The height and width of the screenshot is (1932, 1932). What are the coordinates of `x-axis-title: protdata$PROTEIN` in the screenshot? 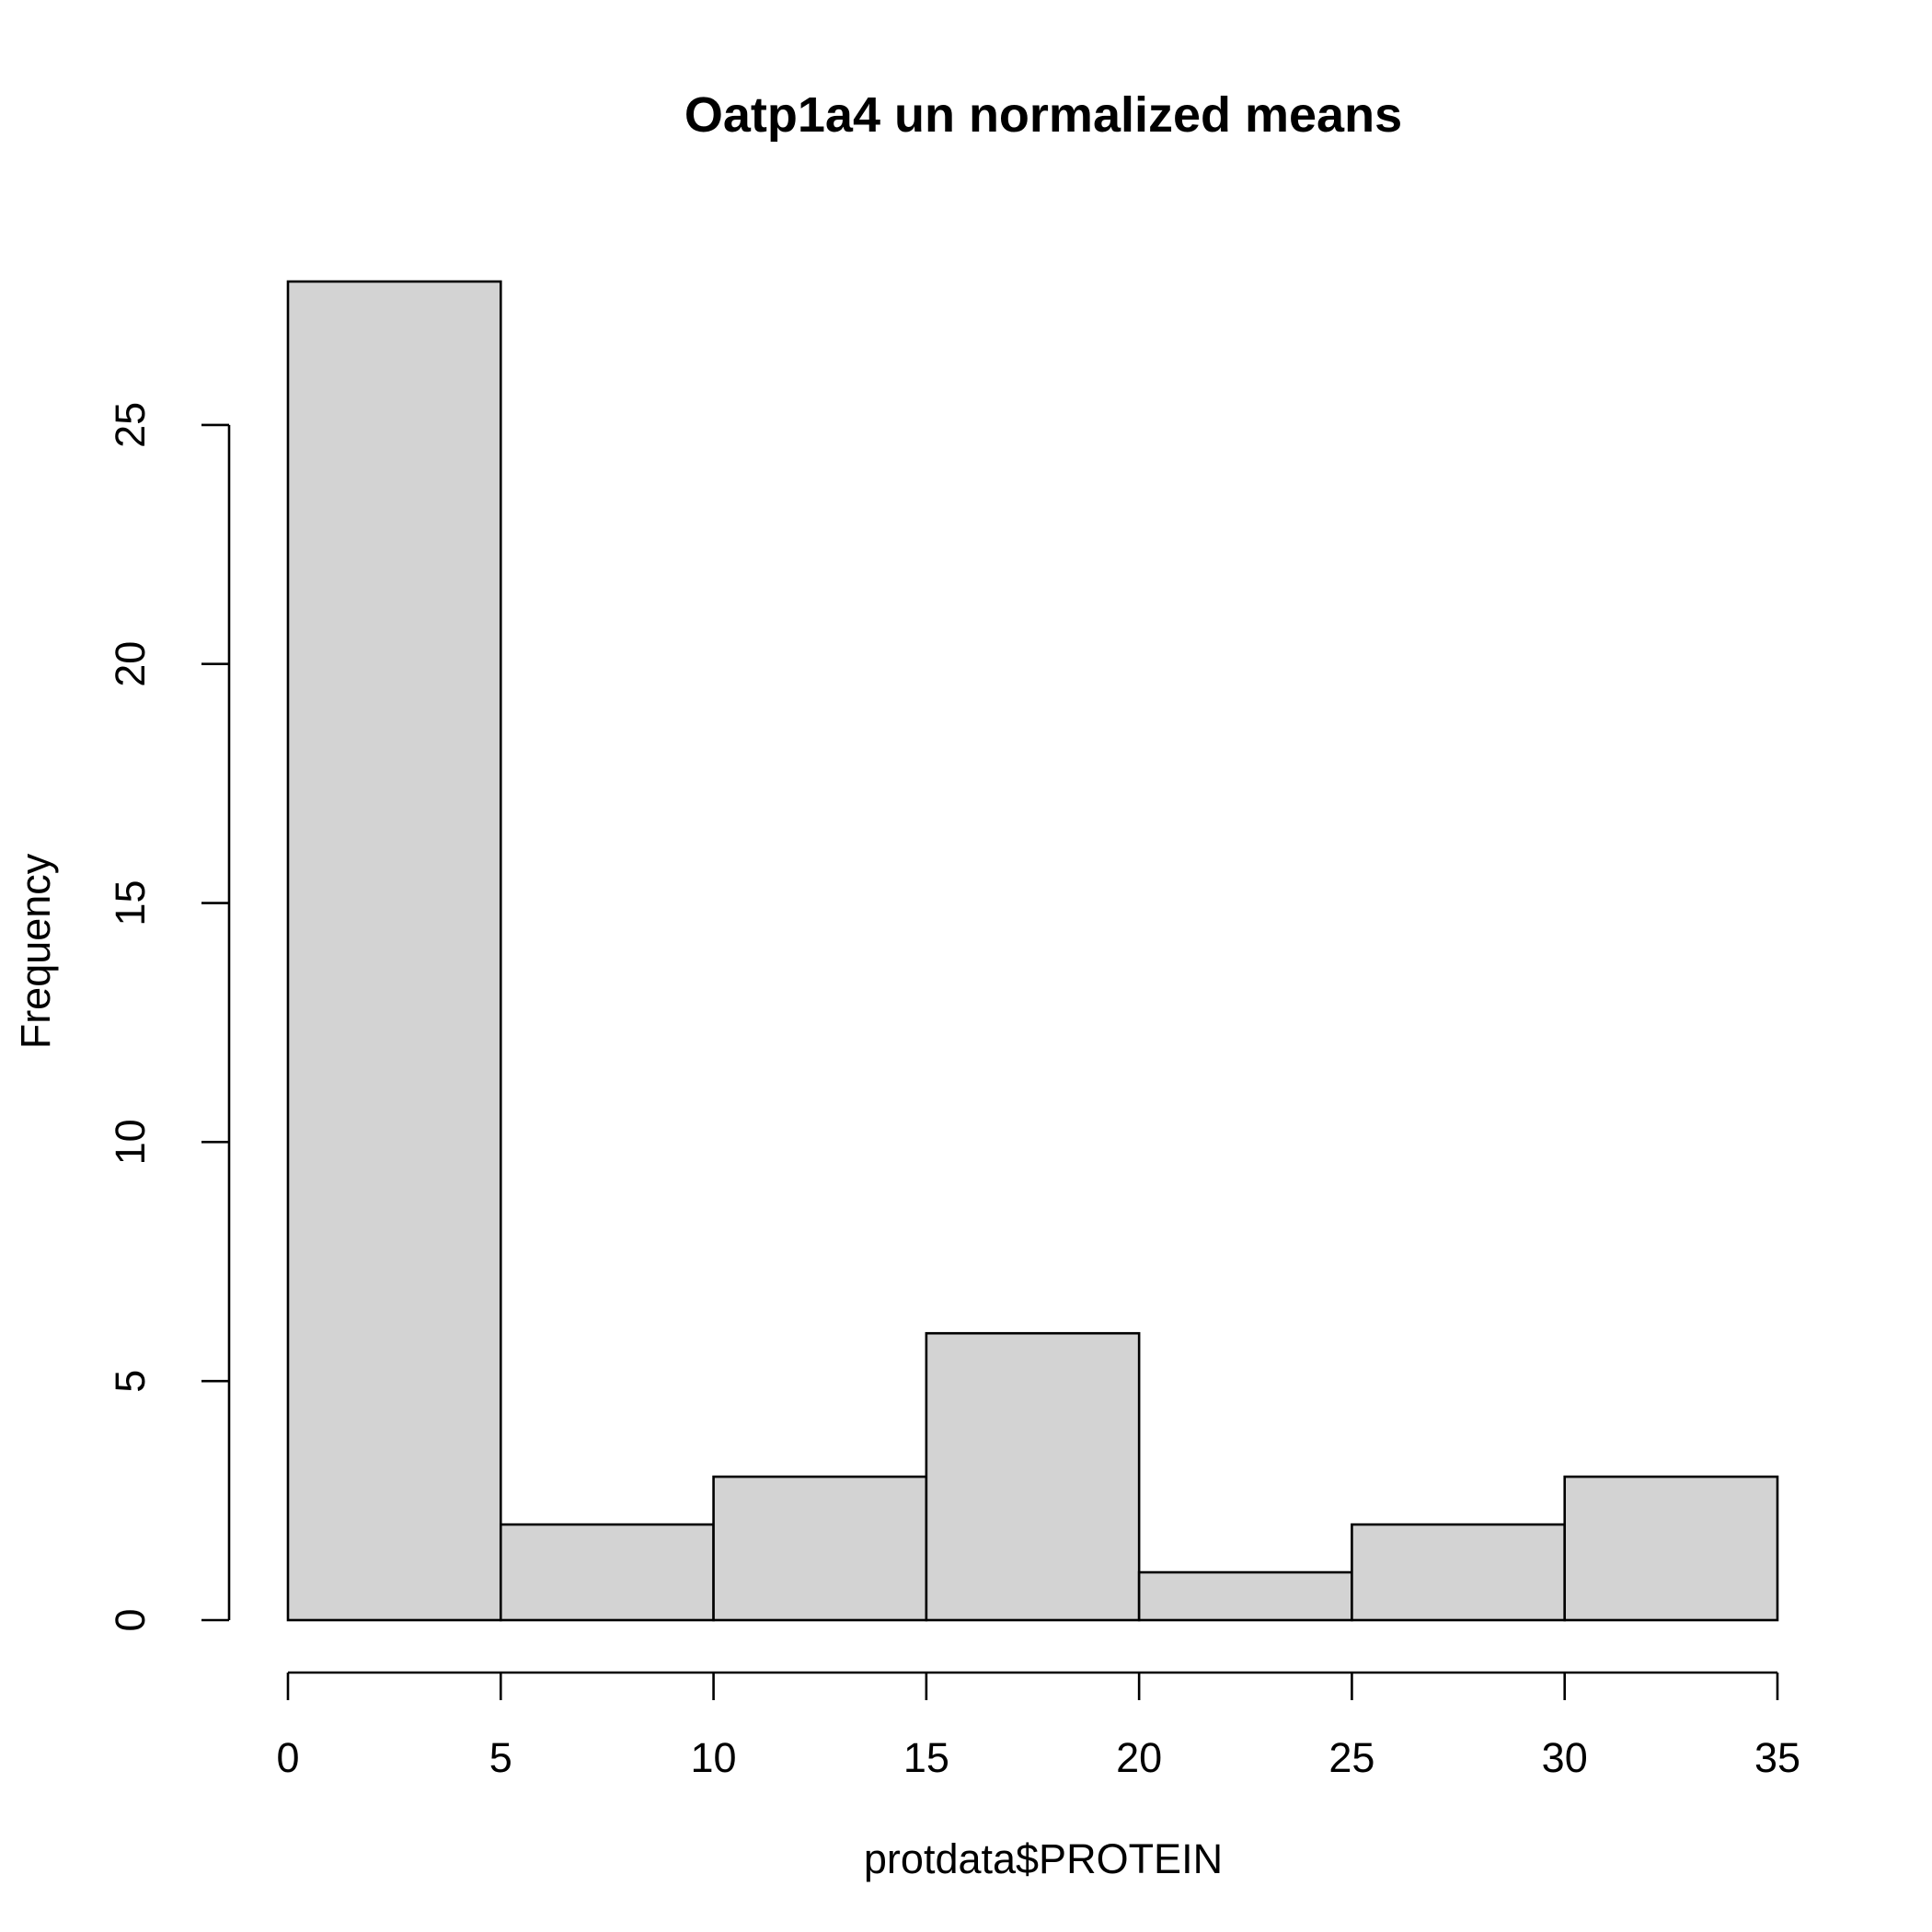 It's located at (1043, 1858).